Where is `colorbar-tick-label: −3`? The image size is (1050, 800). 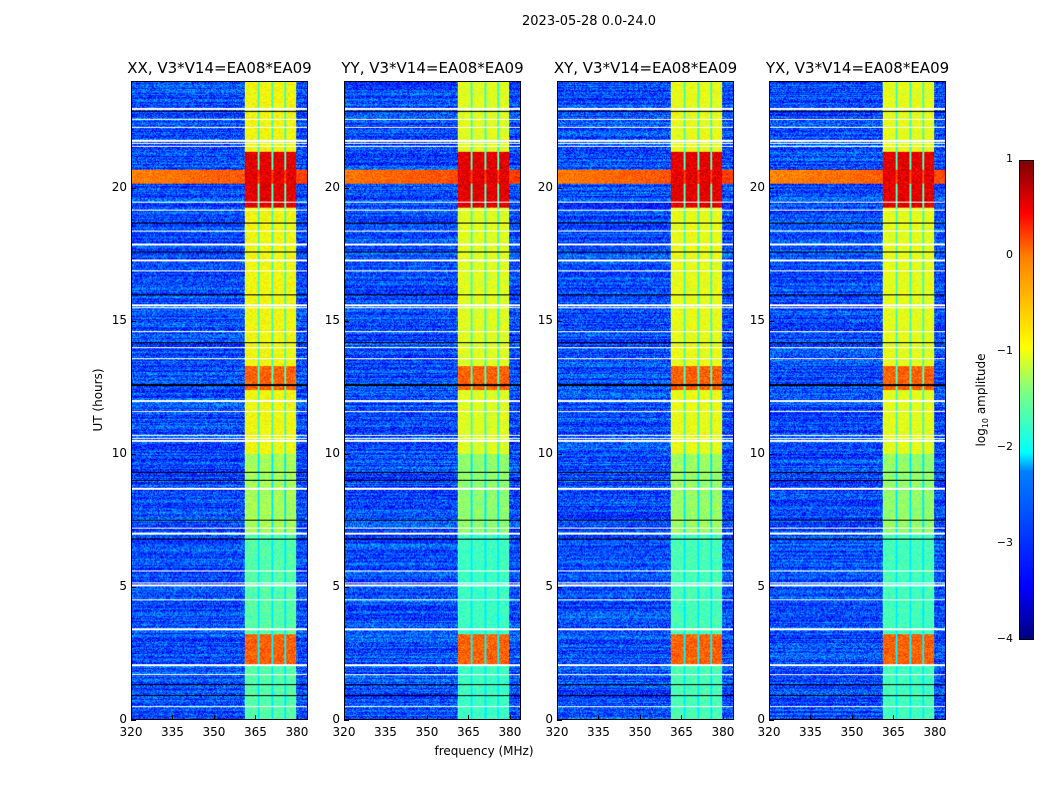 colorbar-tick-label: −3 is located at coordinates (1004, 542).